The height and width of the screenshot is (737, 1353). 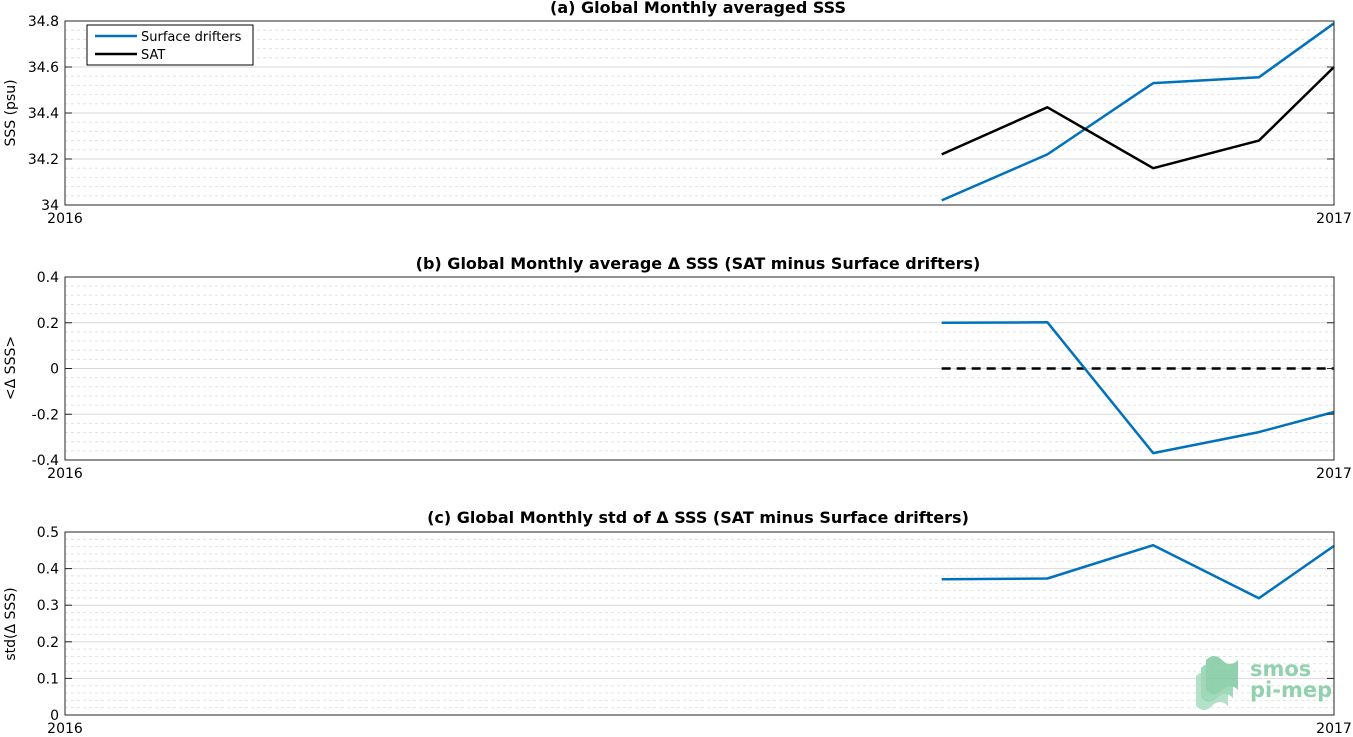 What do you see at coordinates (11, 623) in the screenshot?
I see `panel-c-ylabel: std(Δ SSS)` at bounding box center [11, 623].